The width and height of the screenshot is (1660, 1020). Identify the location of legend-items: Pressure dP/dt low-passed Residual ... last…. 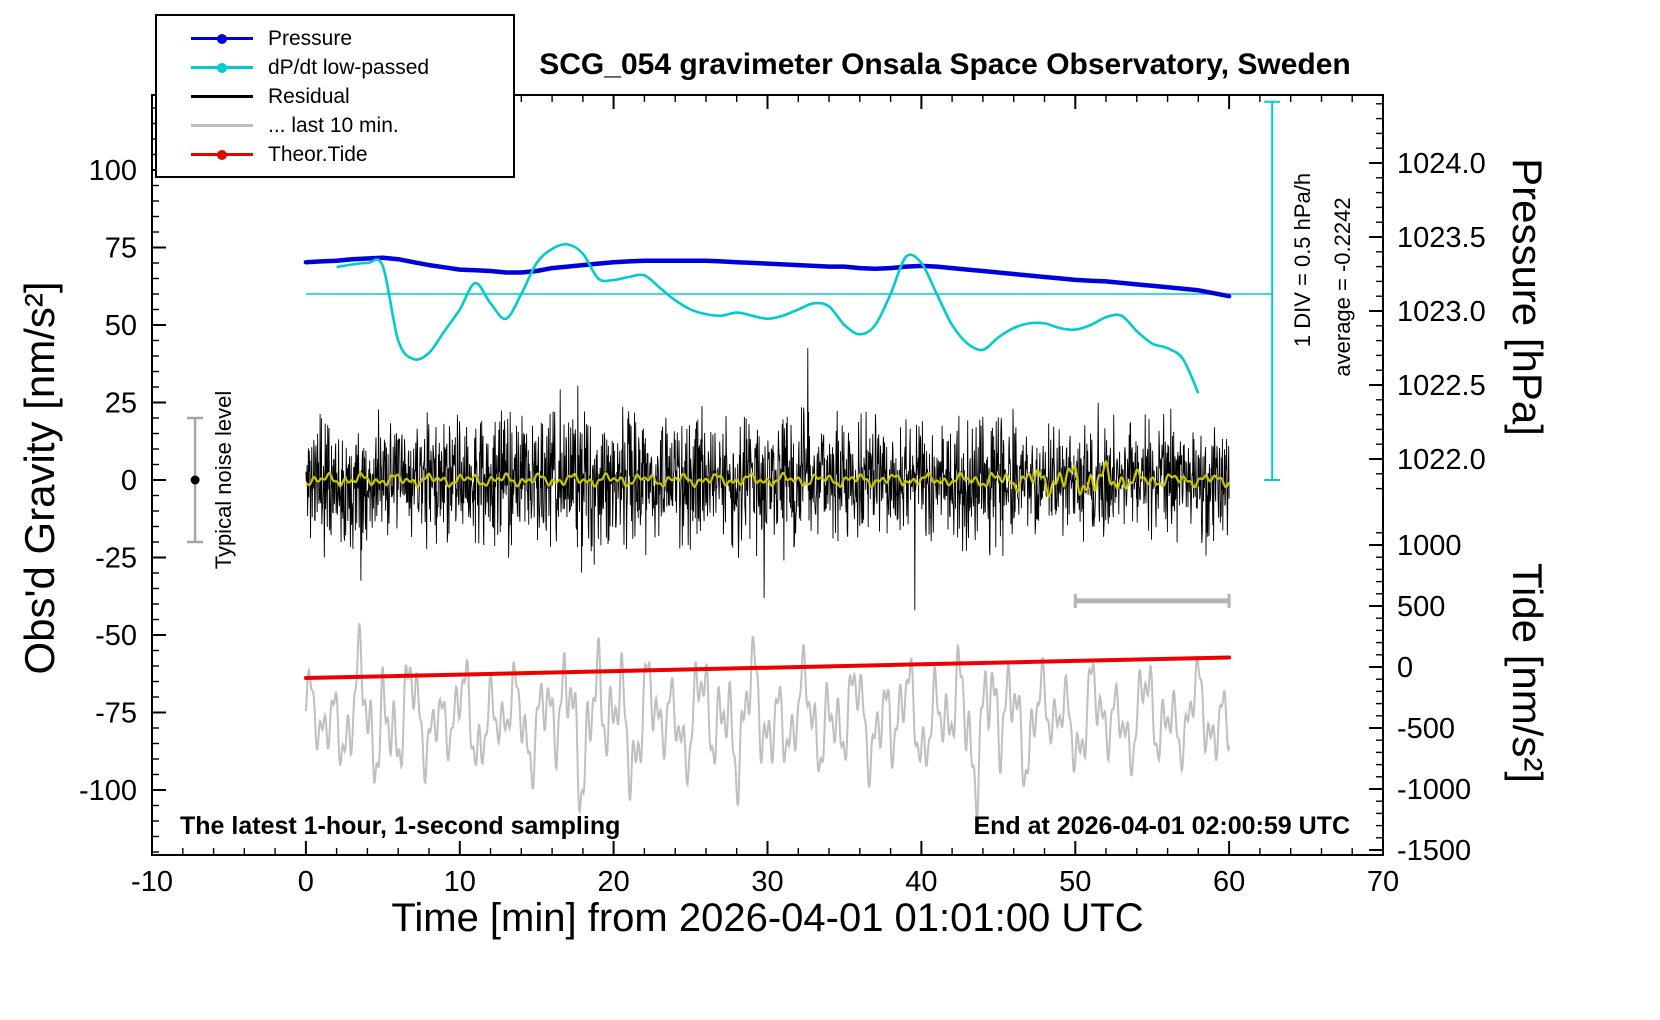
(335, 96).